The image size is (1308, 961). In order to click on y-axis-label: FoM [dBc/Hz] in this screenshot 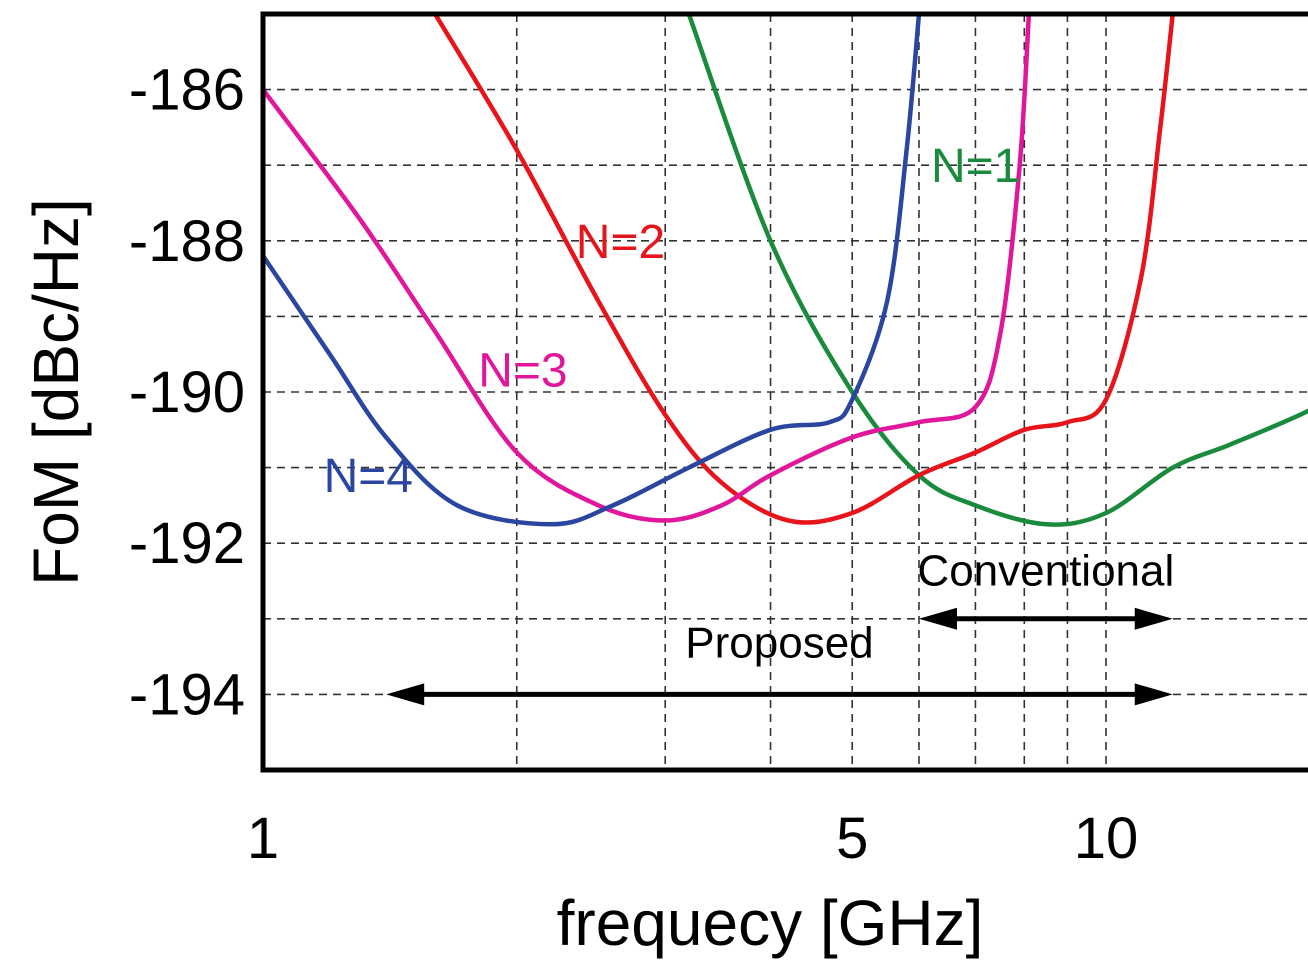, I will do `click(56, 392)`.